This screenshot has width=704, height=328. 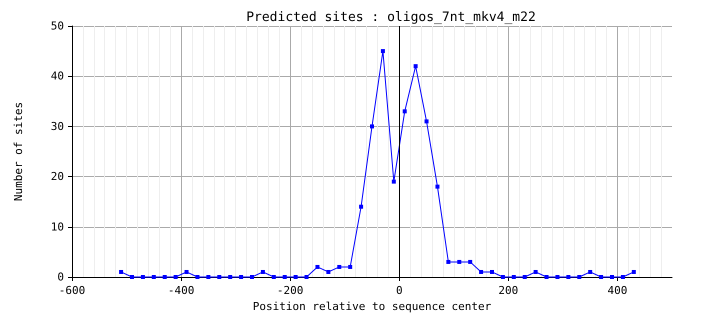 What do you see at coordinates (399, 290) in the screenshot?
I see `x-tick-label: 0` at bounding box center [399, 290].